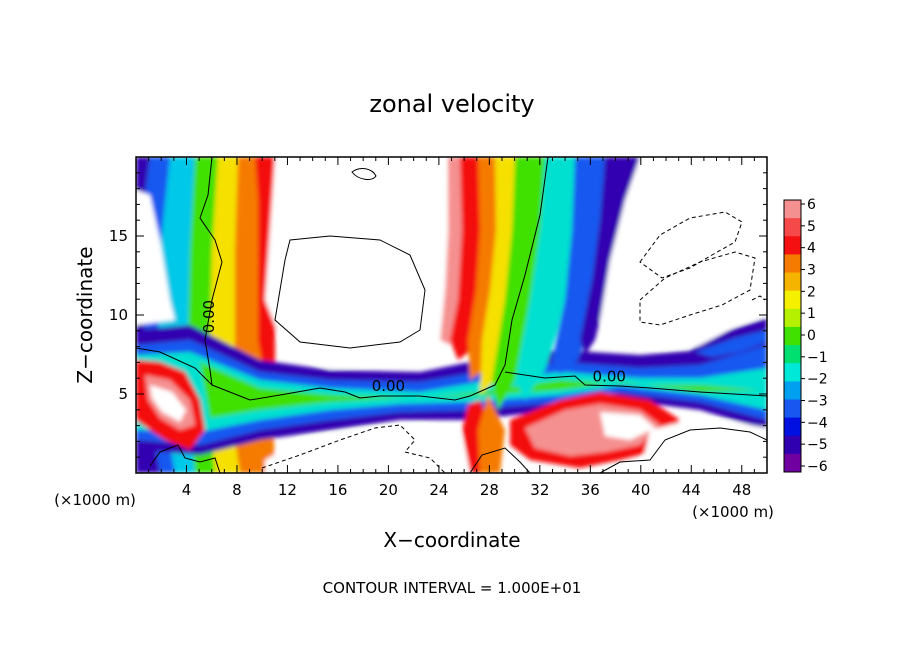 The width and height of the screenshot is (904, 654). Describe the element at coordinates (185, 458) in the screenshot. I see `contour-zero-bottom-left` at that location.